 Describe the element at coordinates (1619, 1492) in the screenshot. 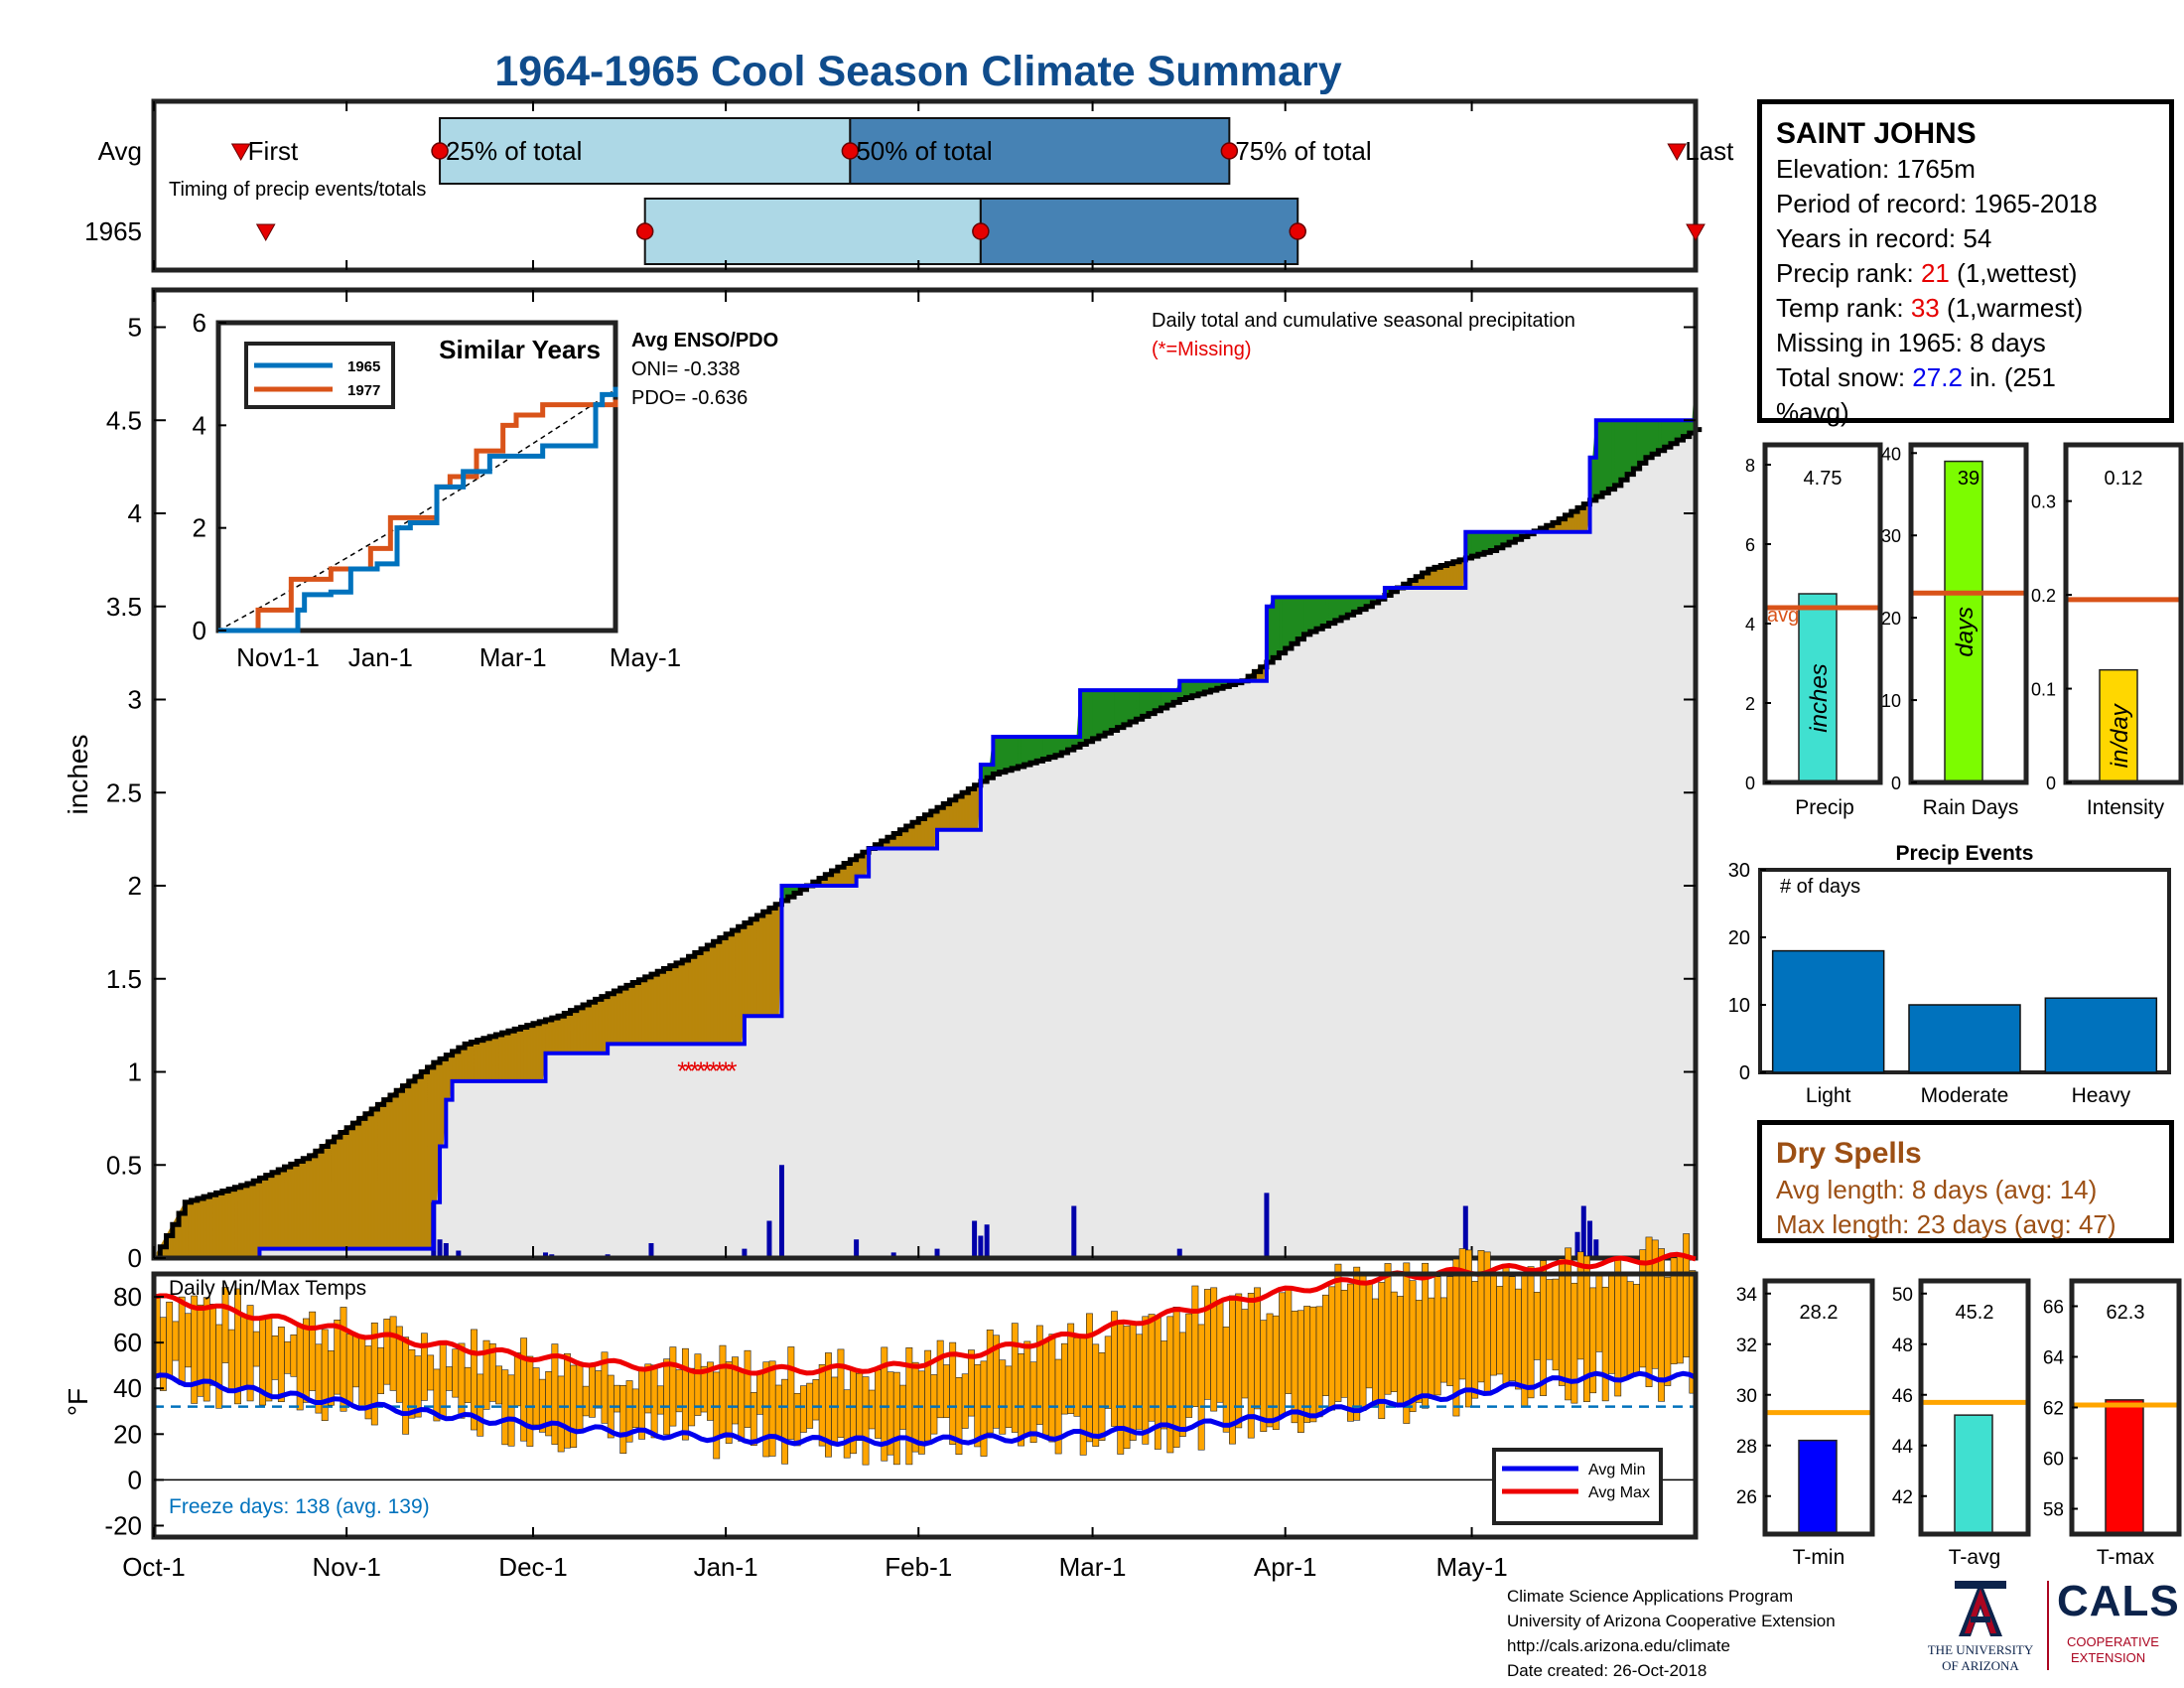

I see `temp-legend-max-label: Avg Max` at that location.